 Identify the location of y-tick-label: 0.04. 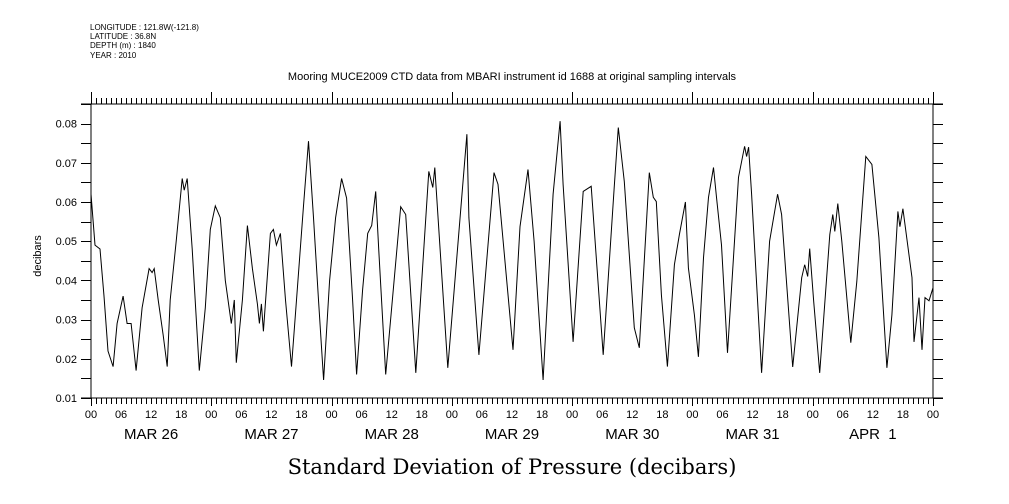
(66, 281).